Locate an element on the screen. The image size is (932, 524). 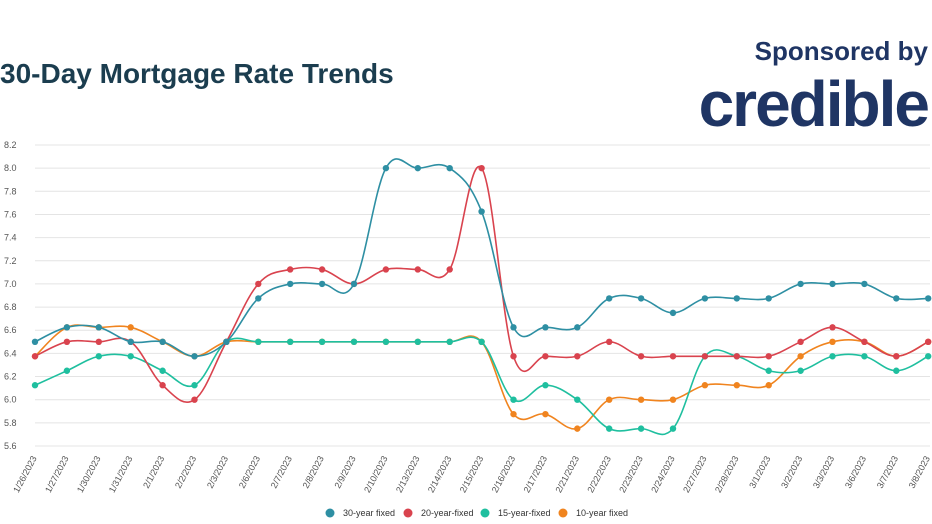
y-tick-label: 7.0 is located at coordinates (10, 284).